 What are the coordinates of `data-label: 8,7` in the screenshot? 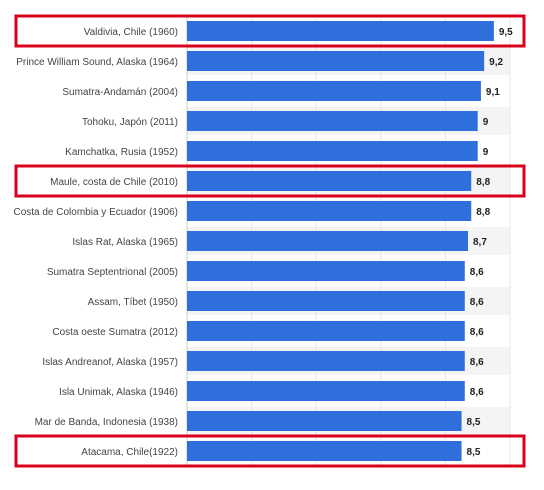 It's located at (480, 242).